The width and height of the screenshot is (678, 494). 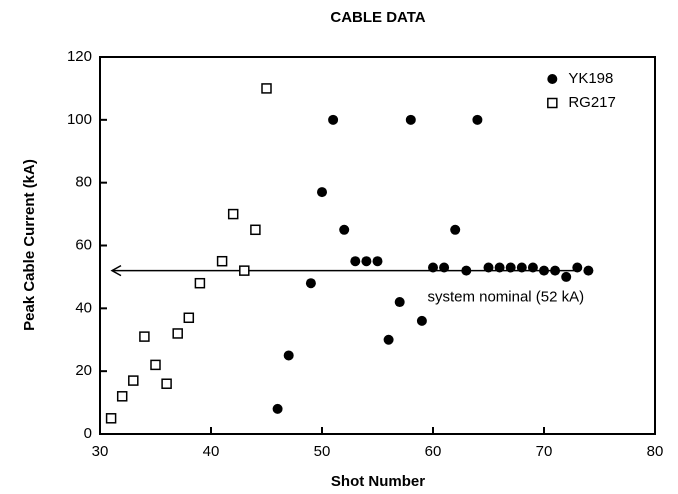 What do you see at coordinates (100, 451) in the screenshot?
I see `x-tick-label: 30` at bounding box center [100, 451].